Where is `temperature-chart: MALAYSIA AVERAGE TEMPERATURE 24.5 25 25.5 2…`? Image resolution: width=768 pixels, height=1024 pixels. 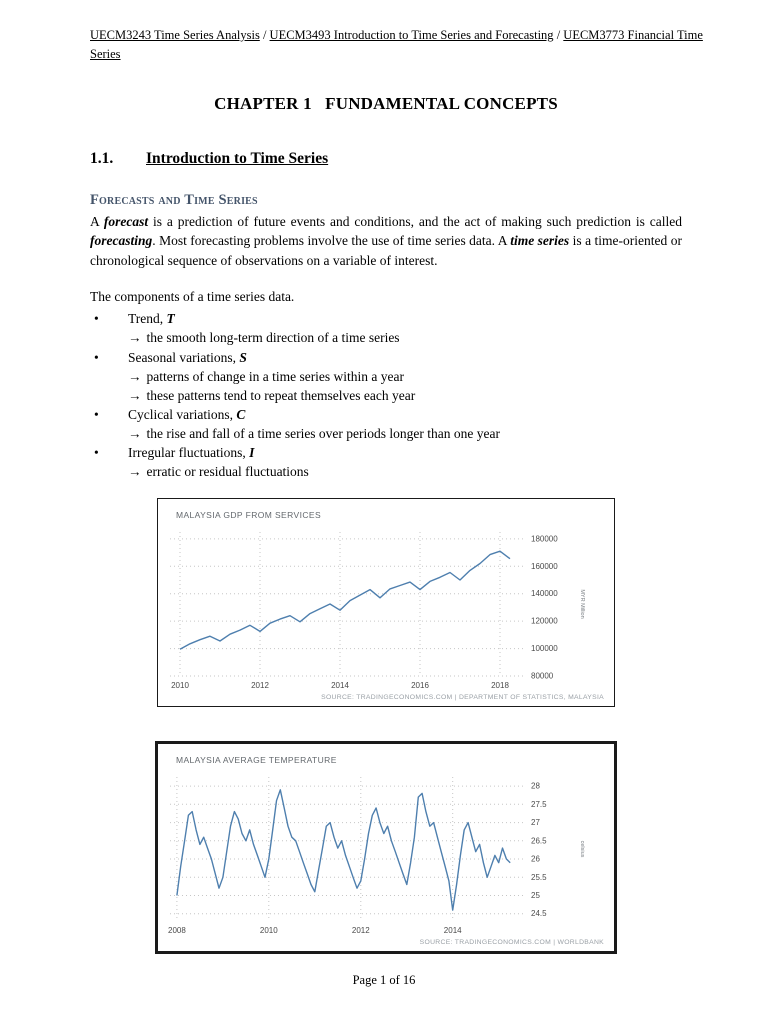
temperature-chart: MALAYSIA AVERAGE TEMPERATURE 24.5 25 25.5 2… is located at coordinates (386, 847).